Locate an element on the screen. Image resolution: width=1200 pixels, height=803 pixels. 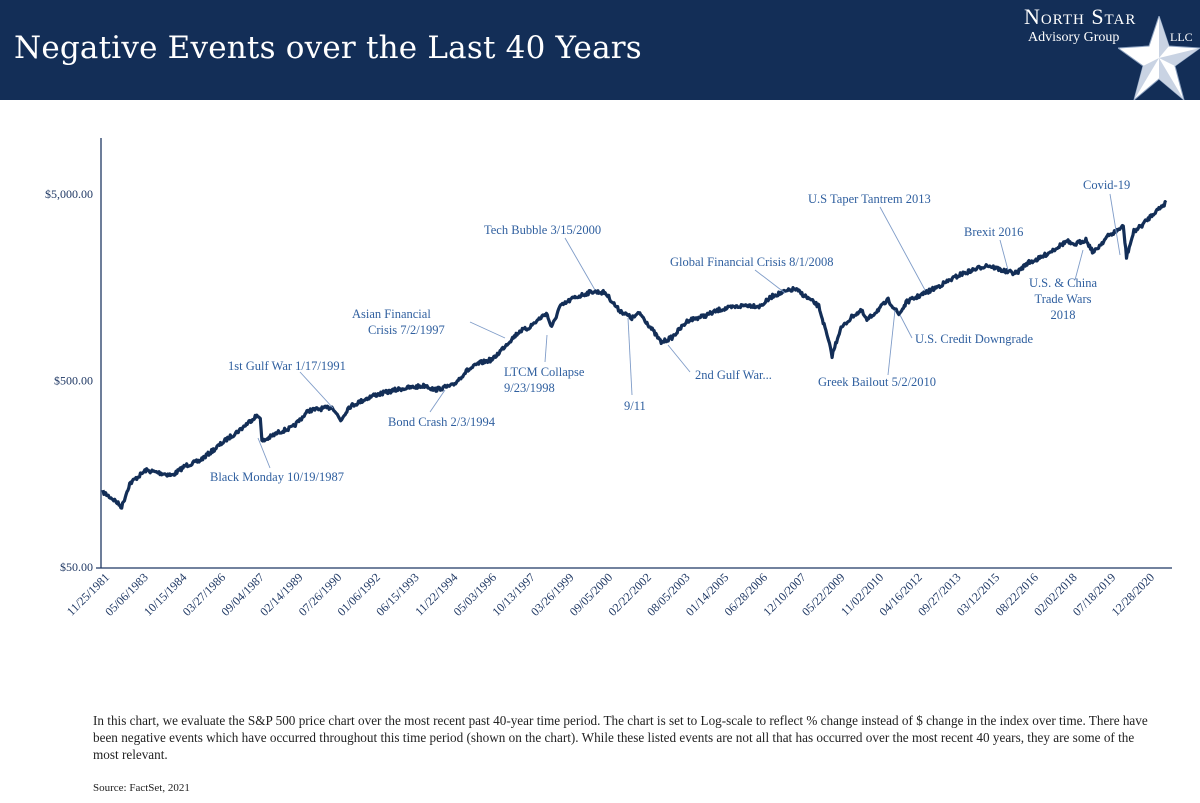
annotation-label: Black Monday 10/19/1987 is located at coordinates (277, 477).